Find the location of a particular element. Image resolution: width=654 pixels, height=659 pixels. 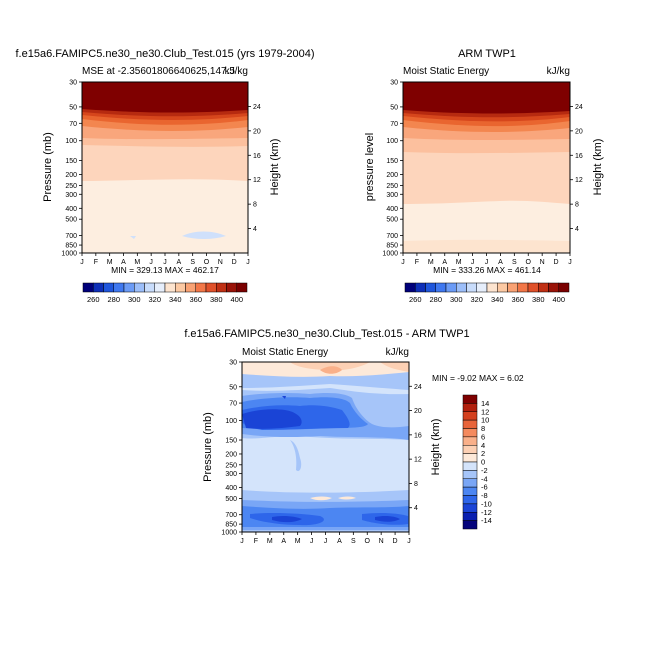

colorbar-tick-label: 300 is located at coordinates (134, 299).